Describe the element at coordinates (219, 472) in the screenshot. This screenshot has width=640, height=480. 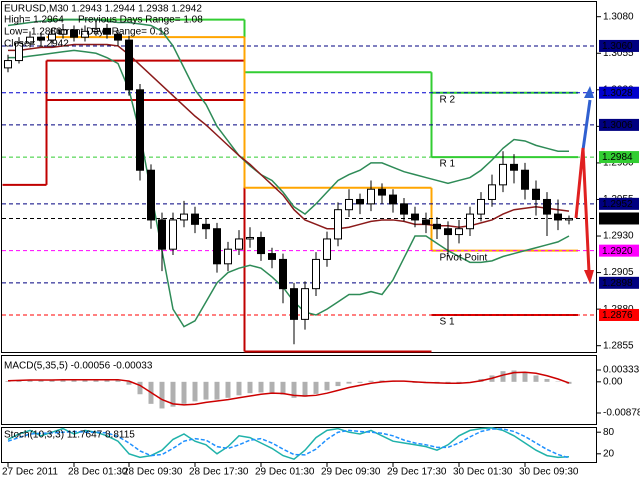
I see `x-tick-label: 28 Dec 17:30` at that location.